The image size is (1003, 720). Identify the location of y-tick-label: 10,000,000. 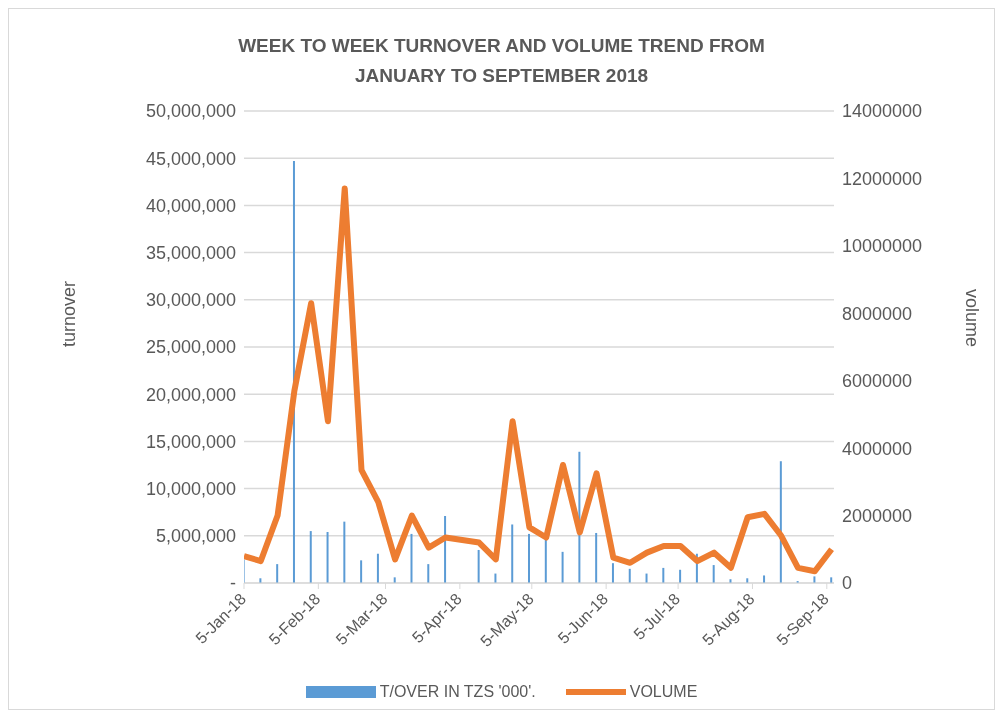
(190, 488).